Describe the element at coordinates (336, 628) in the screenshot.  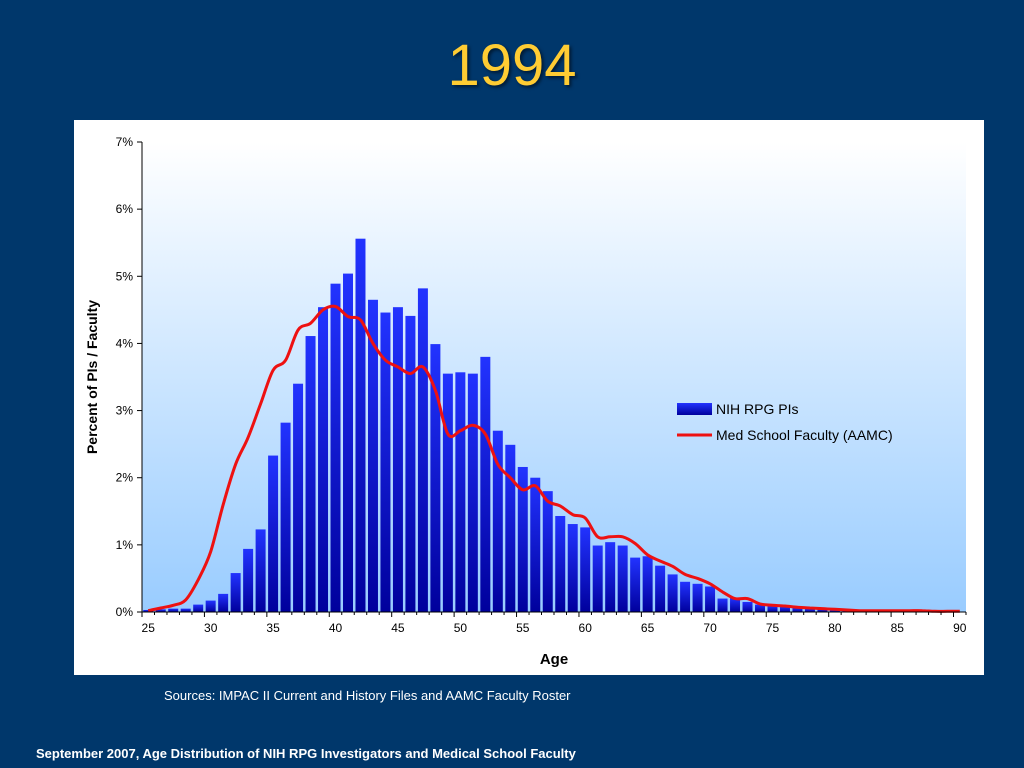
I see `x-tick-label: 40` at that location.